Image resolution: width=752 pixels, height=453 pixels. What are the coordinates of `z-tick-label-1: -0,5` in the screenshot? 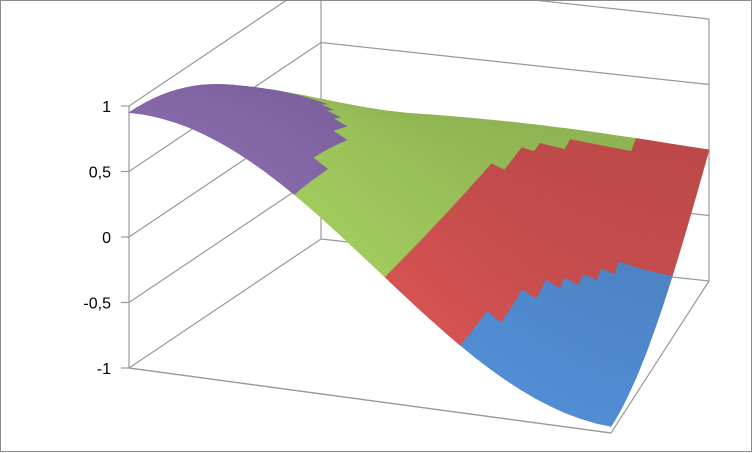 It's located at (97, 304).